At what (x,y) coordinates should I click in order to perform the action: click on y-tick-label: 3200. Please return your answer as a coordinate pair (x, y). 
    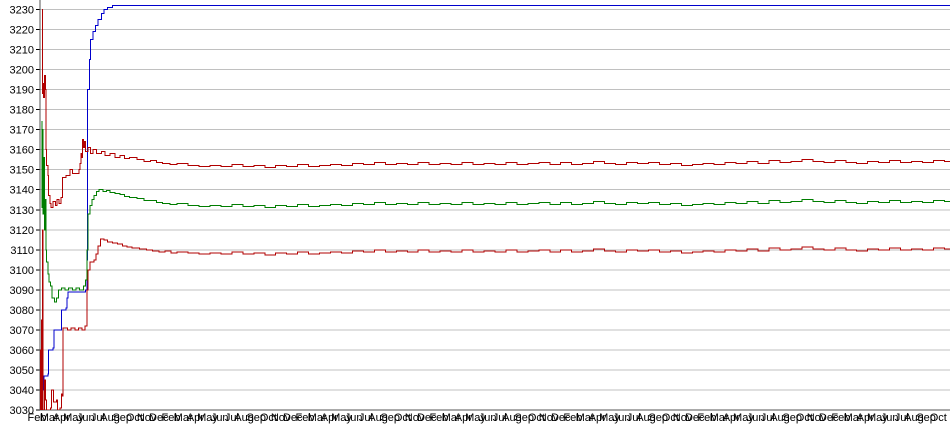
    Looking at the image, I should click on (22, 71).